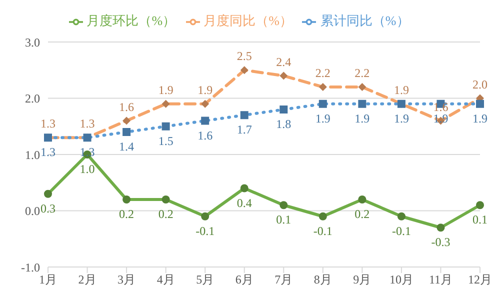 The image size is (500, 303). I want to click on x-tick-label: 5月, so click(205, 279).